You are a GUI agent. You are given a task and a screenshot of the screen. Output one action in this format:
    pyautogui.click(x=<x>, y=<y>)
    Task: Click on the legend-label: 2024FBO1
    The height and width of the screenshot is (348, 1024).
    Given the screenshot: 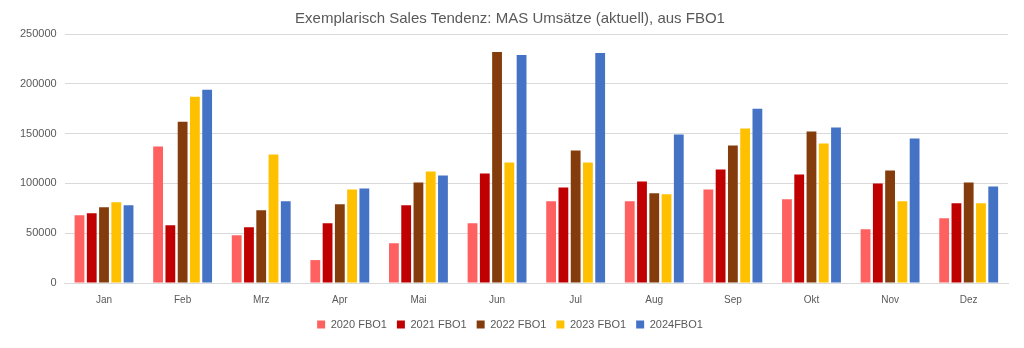 What is the action you would take?
    pyautogui.click(x=676, y=323)
    